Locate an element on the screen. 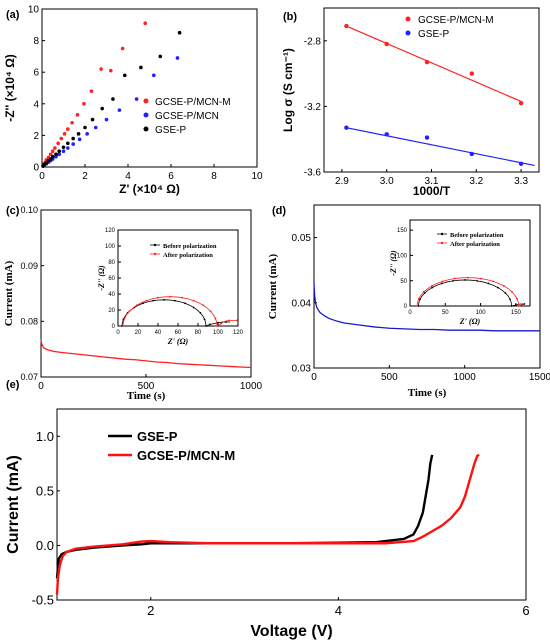 The width and height of the screenshot is (550, 641). panel-b-xtick-label: 3.0 is located at coordinates (387, 181).